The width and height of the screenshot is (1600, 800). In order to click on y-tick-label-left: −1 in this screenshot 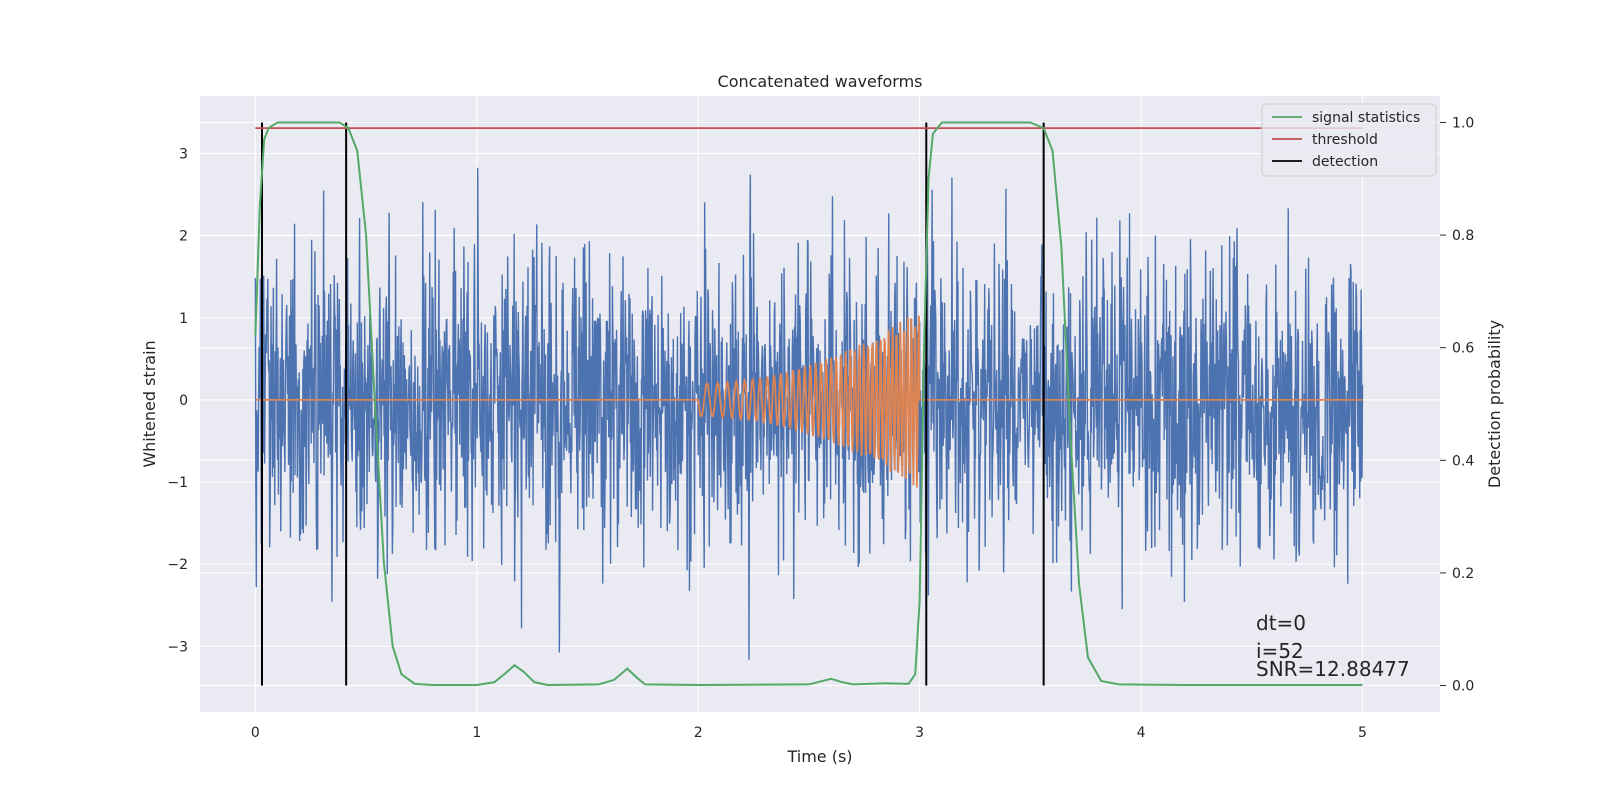, I will do `click(177, 483)`.